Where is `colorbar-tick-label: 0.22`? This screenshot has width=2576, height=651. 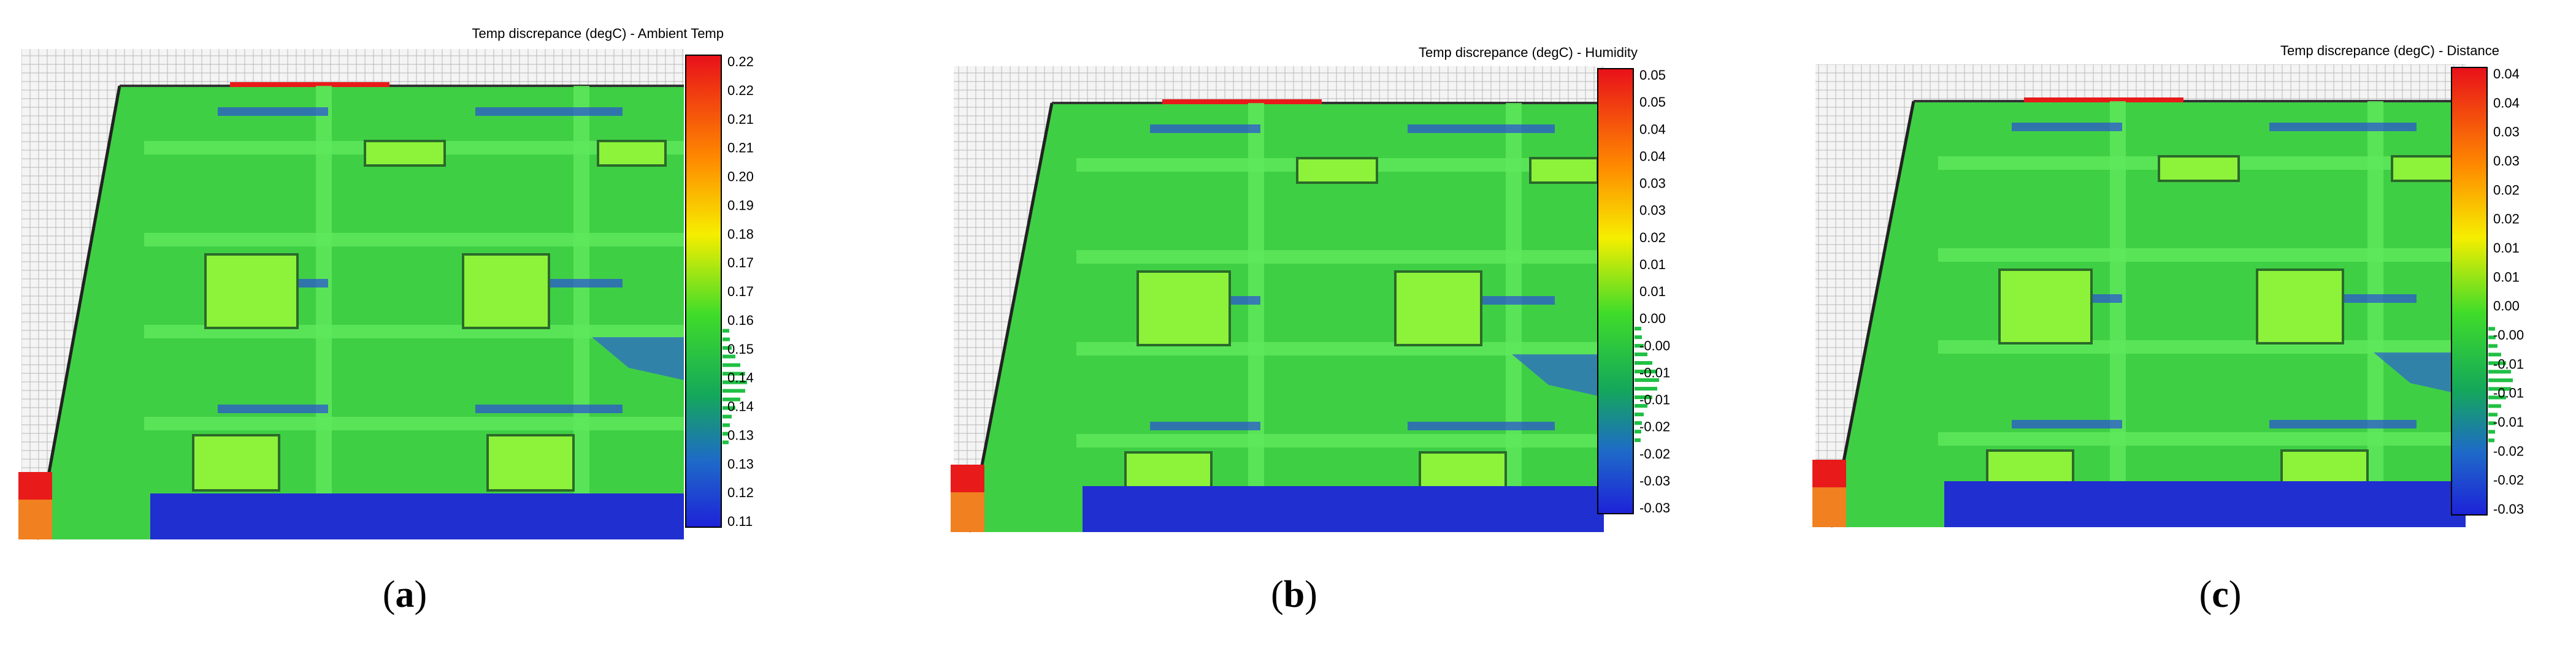
colorbar-tick-label: 0.22 is located at coordinates (740, 61).